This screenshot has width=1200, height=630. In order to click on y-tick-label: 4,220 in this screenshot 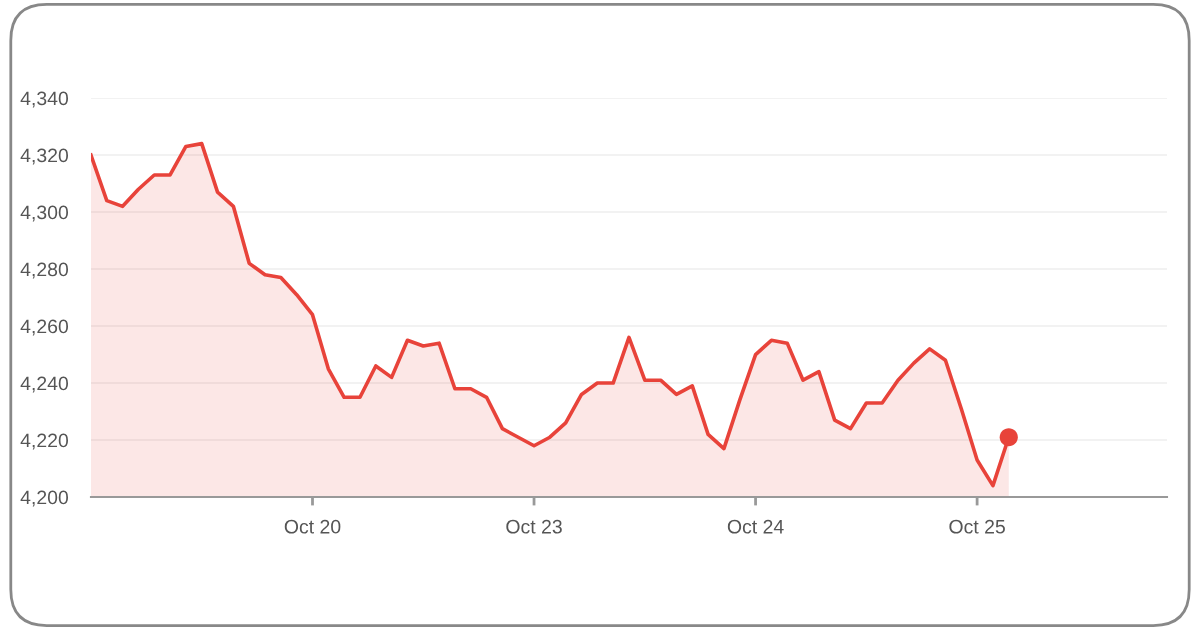, I will do `click(44, 441)`.